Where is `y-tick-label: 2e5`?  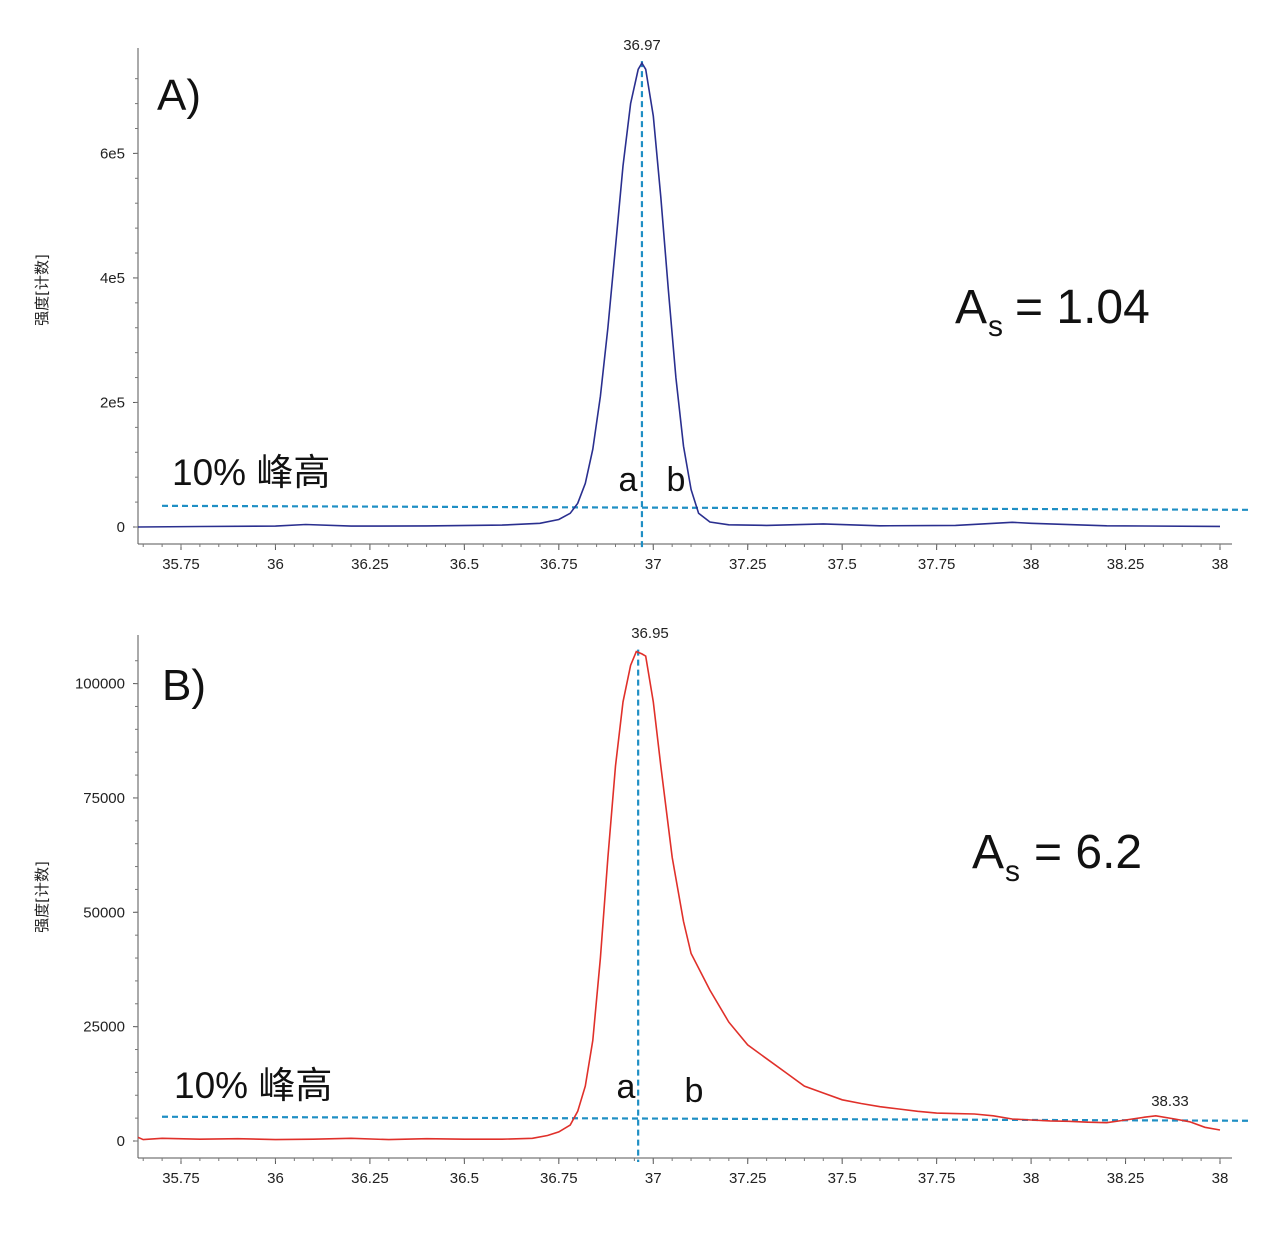
y-tick-label: 2e5 is located at coordinates (112, 402).